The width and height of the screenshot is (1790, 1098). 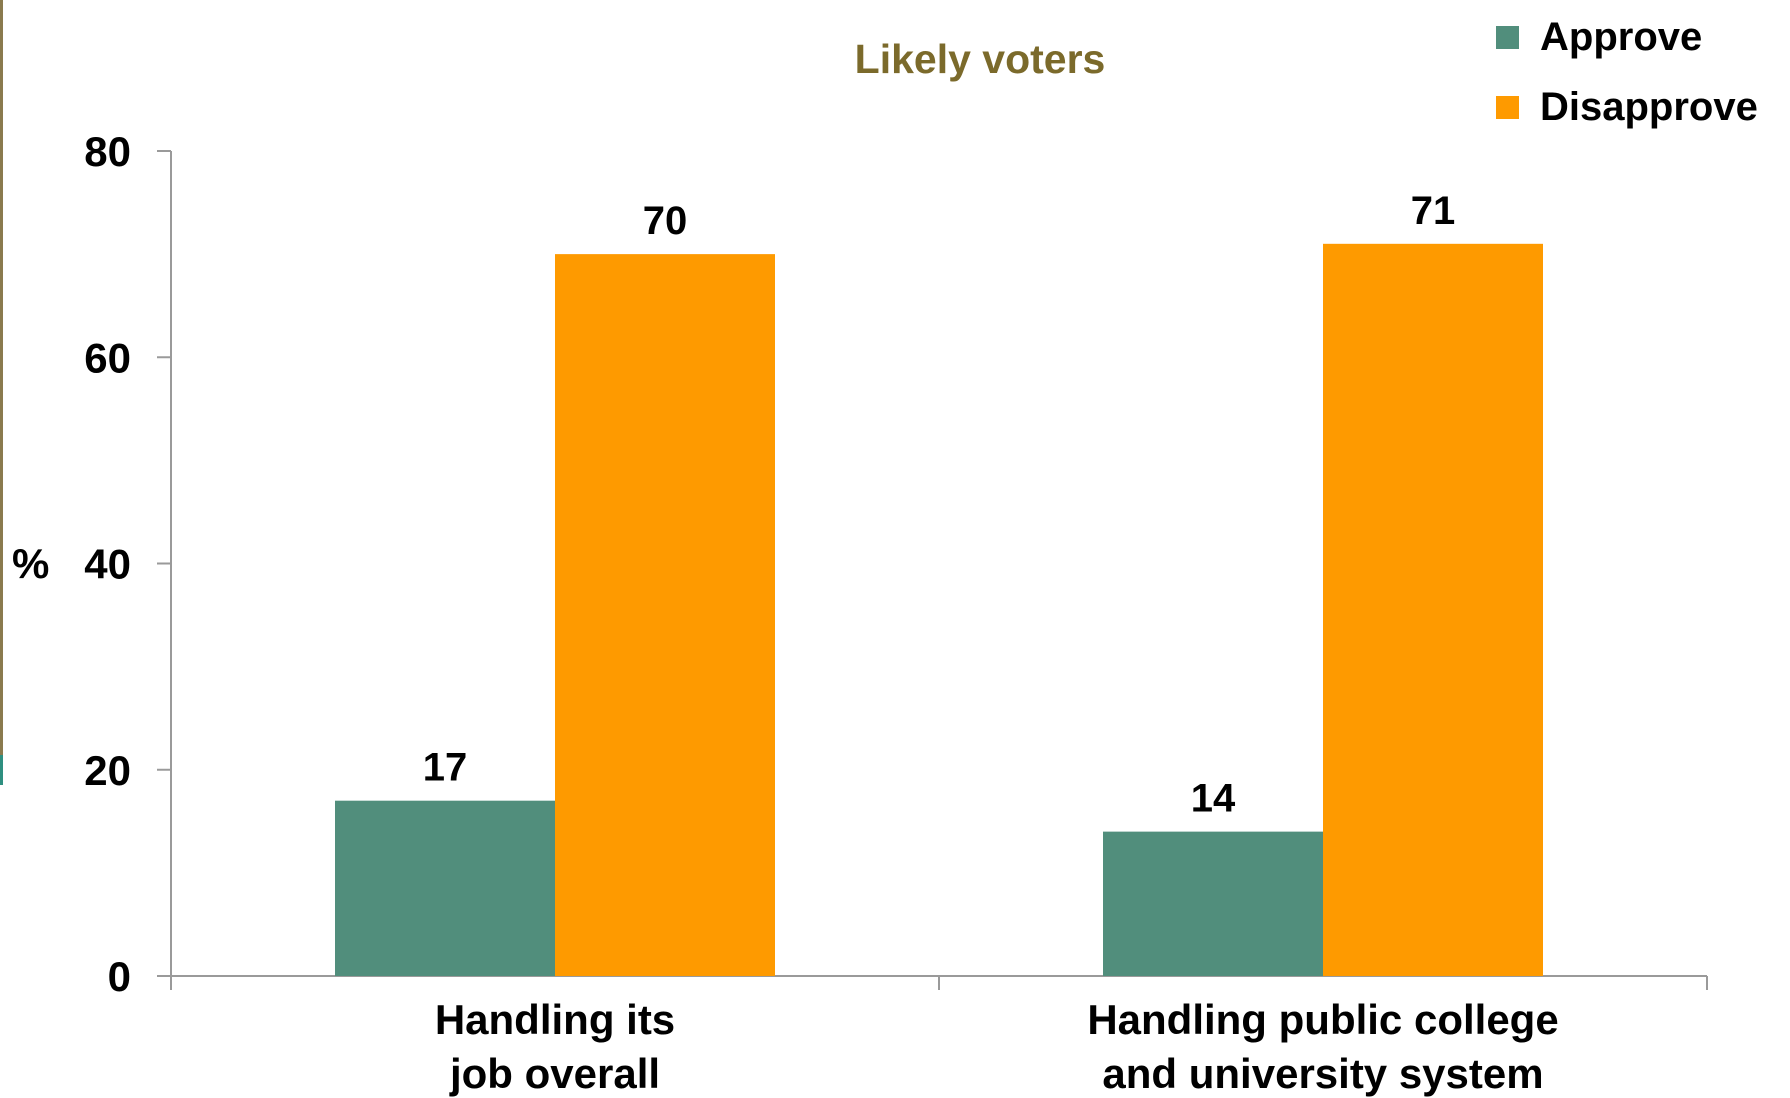 What do you see at coordinates (1507, 107) in the screenshot?
I see `legend-swatch-disapprove` at bounding box center [1507, 107].